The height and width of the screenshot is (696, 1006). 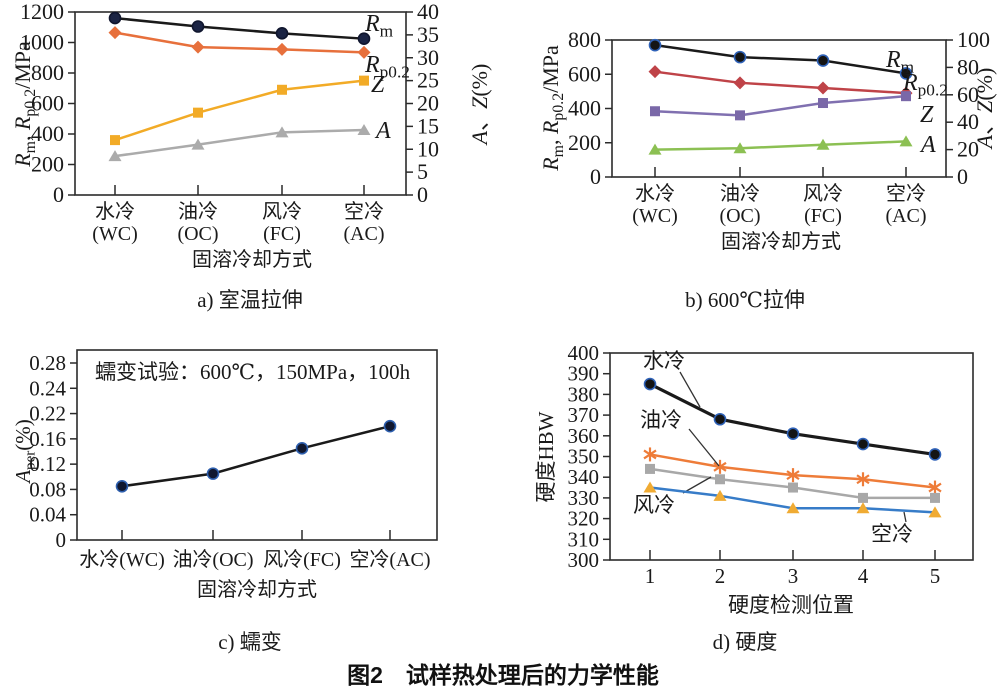 What do you see at coordinates (249, 140) in the screenshot?
I see `chart-a-series-3: A` at bounding box center [249, 140].